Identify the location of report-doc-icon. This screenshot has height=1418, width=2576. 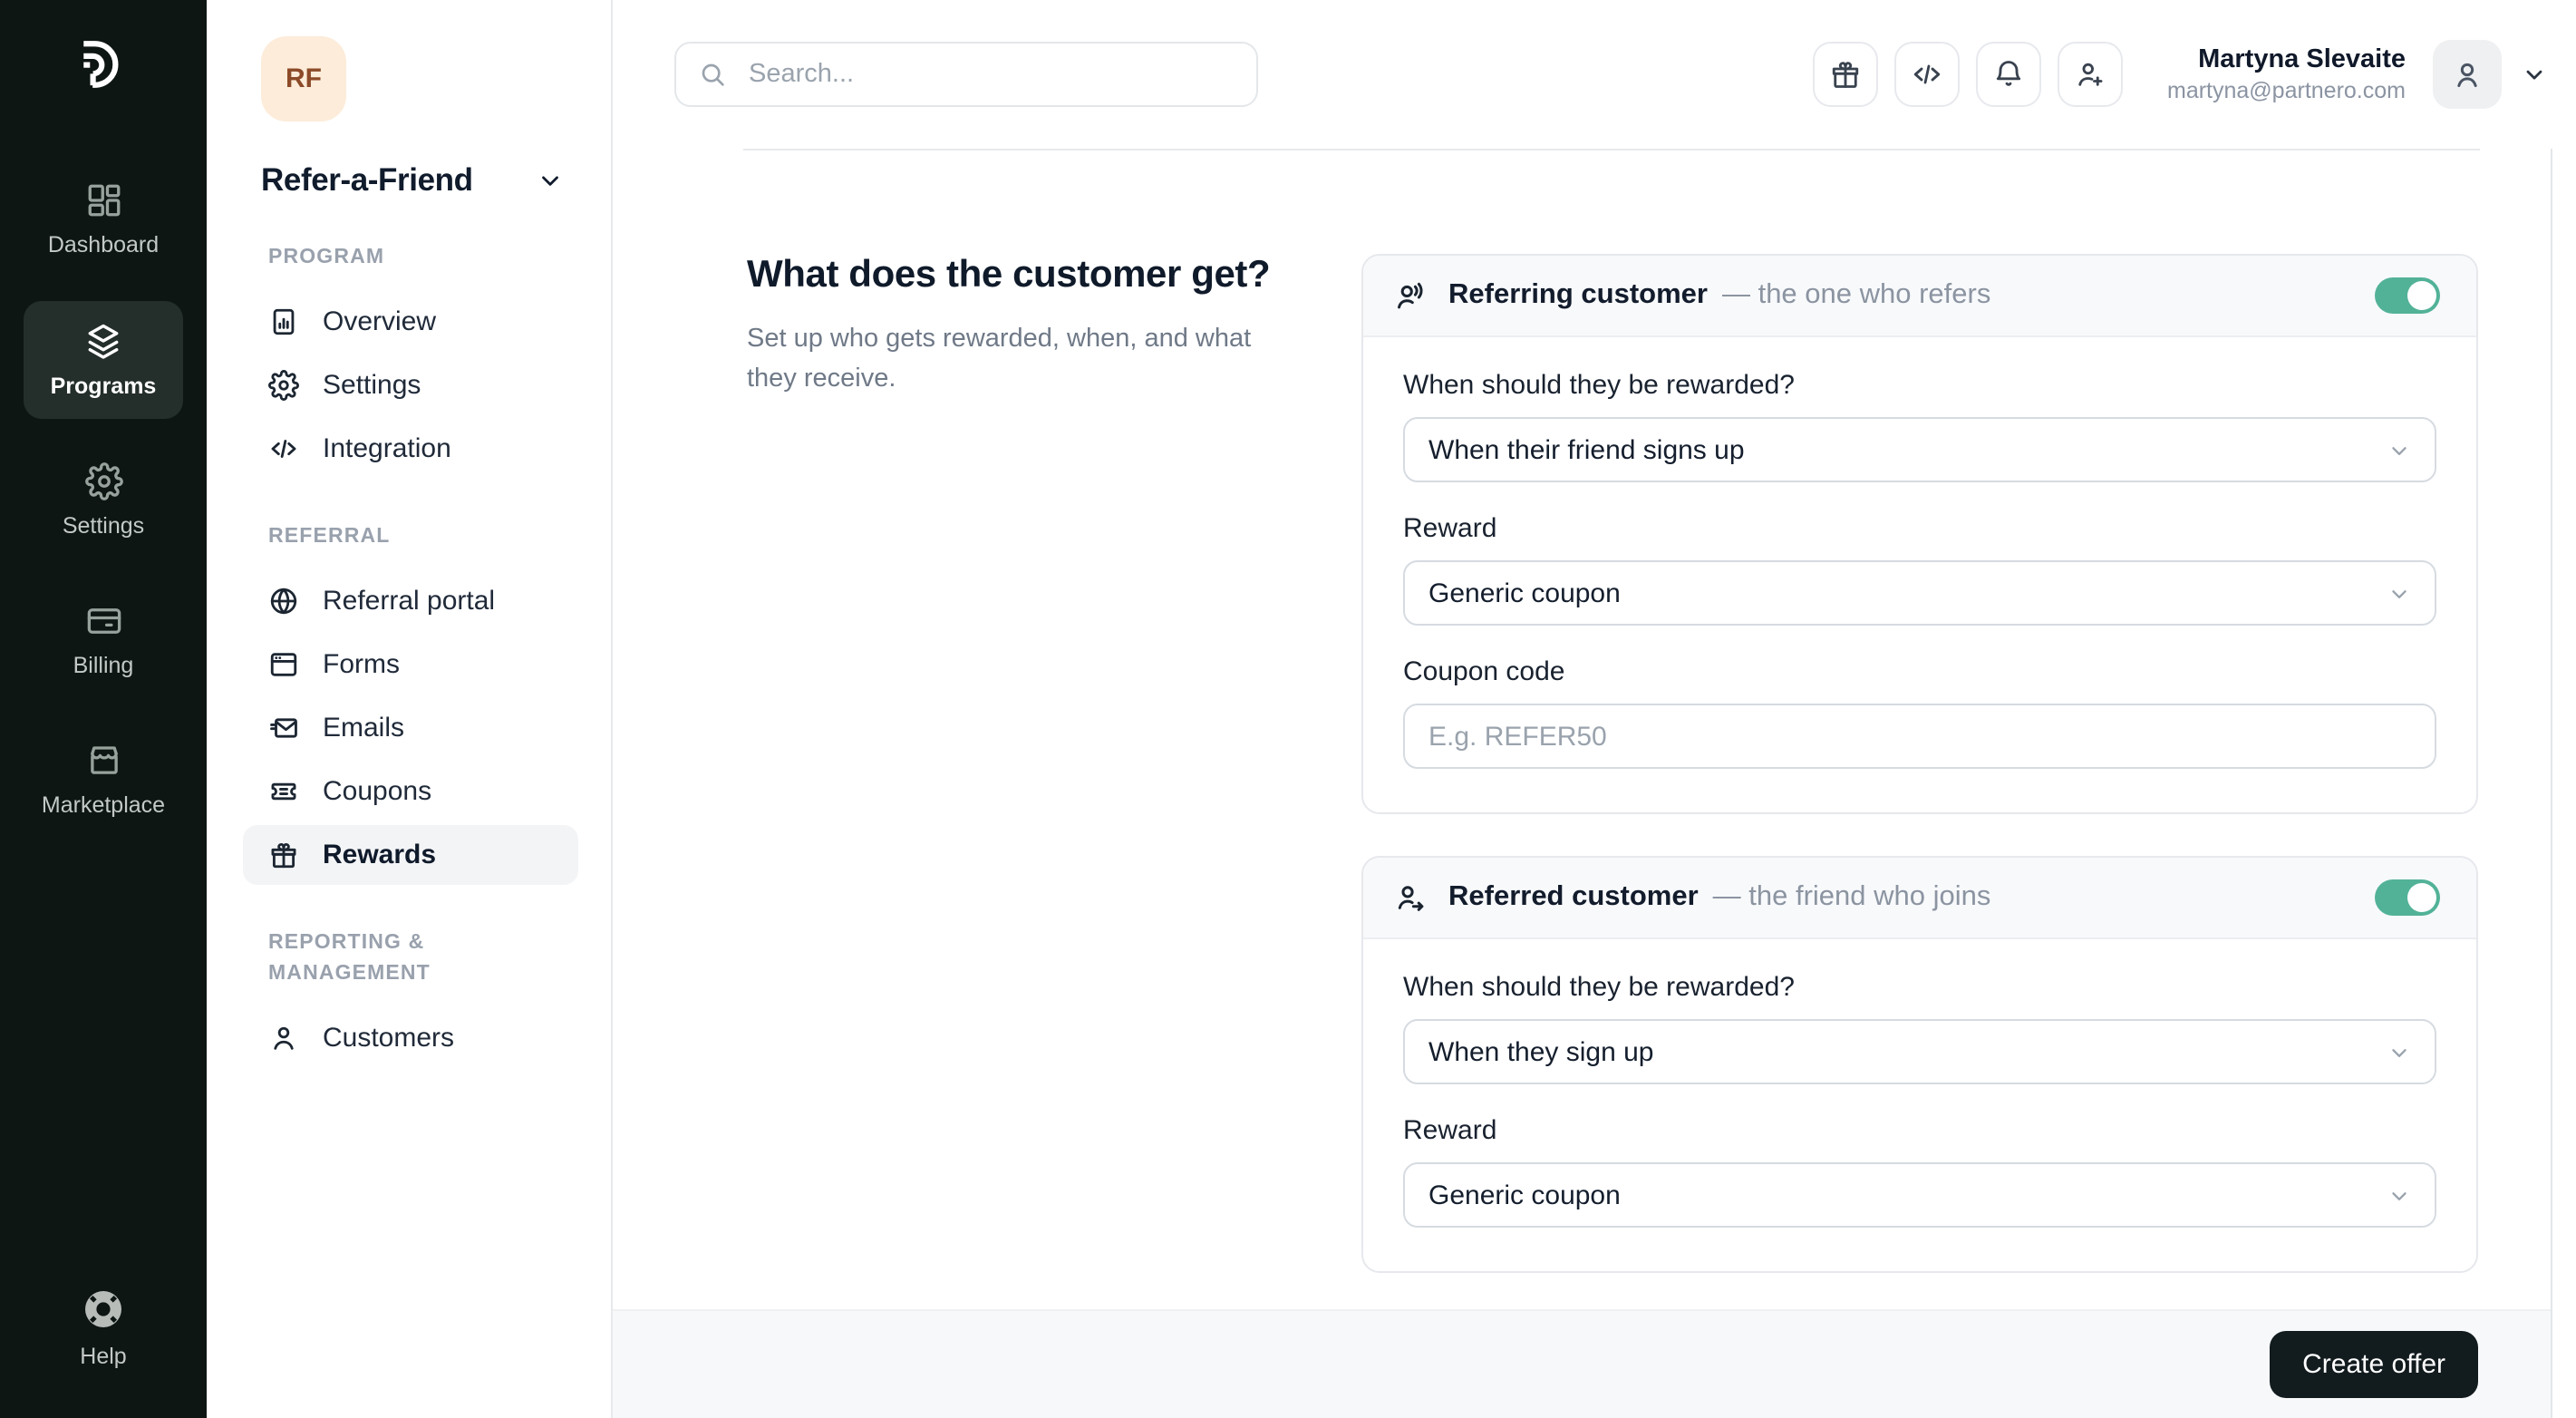
(284, 322).